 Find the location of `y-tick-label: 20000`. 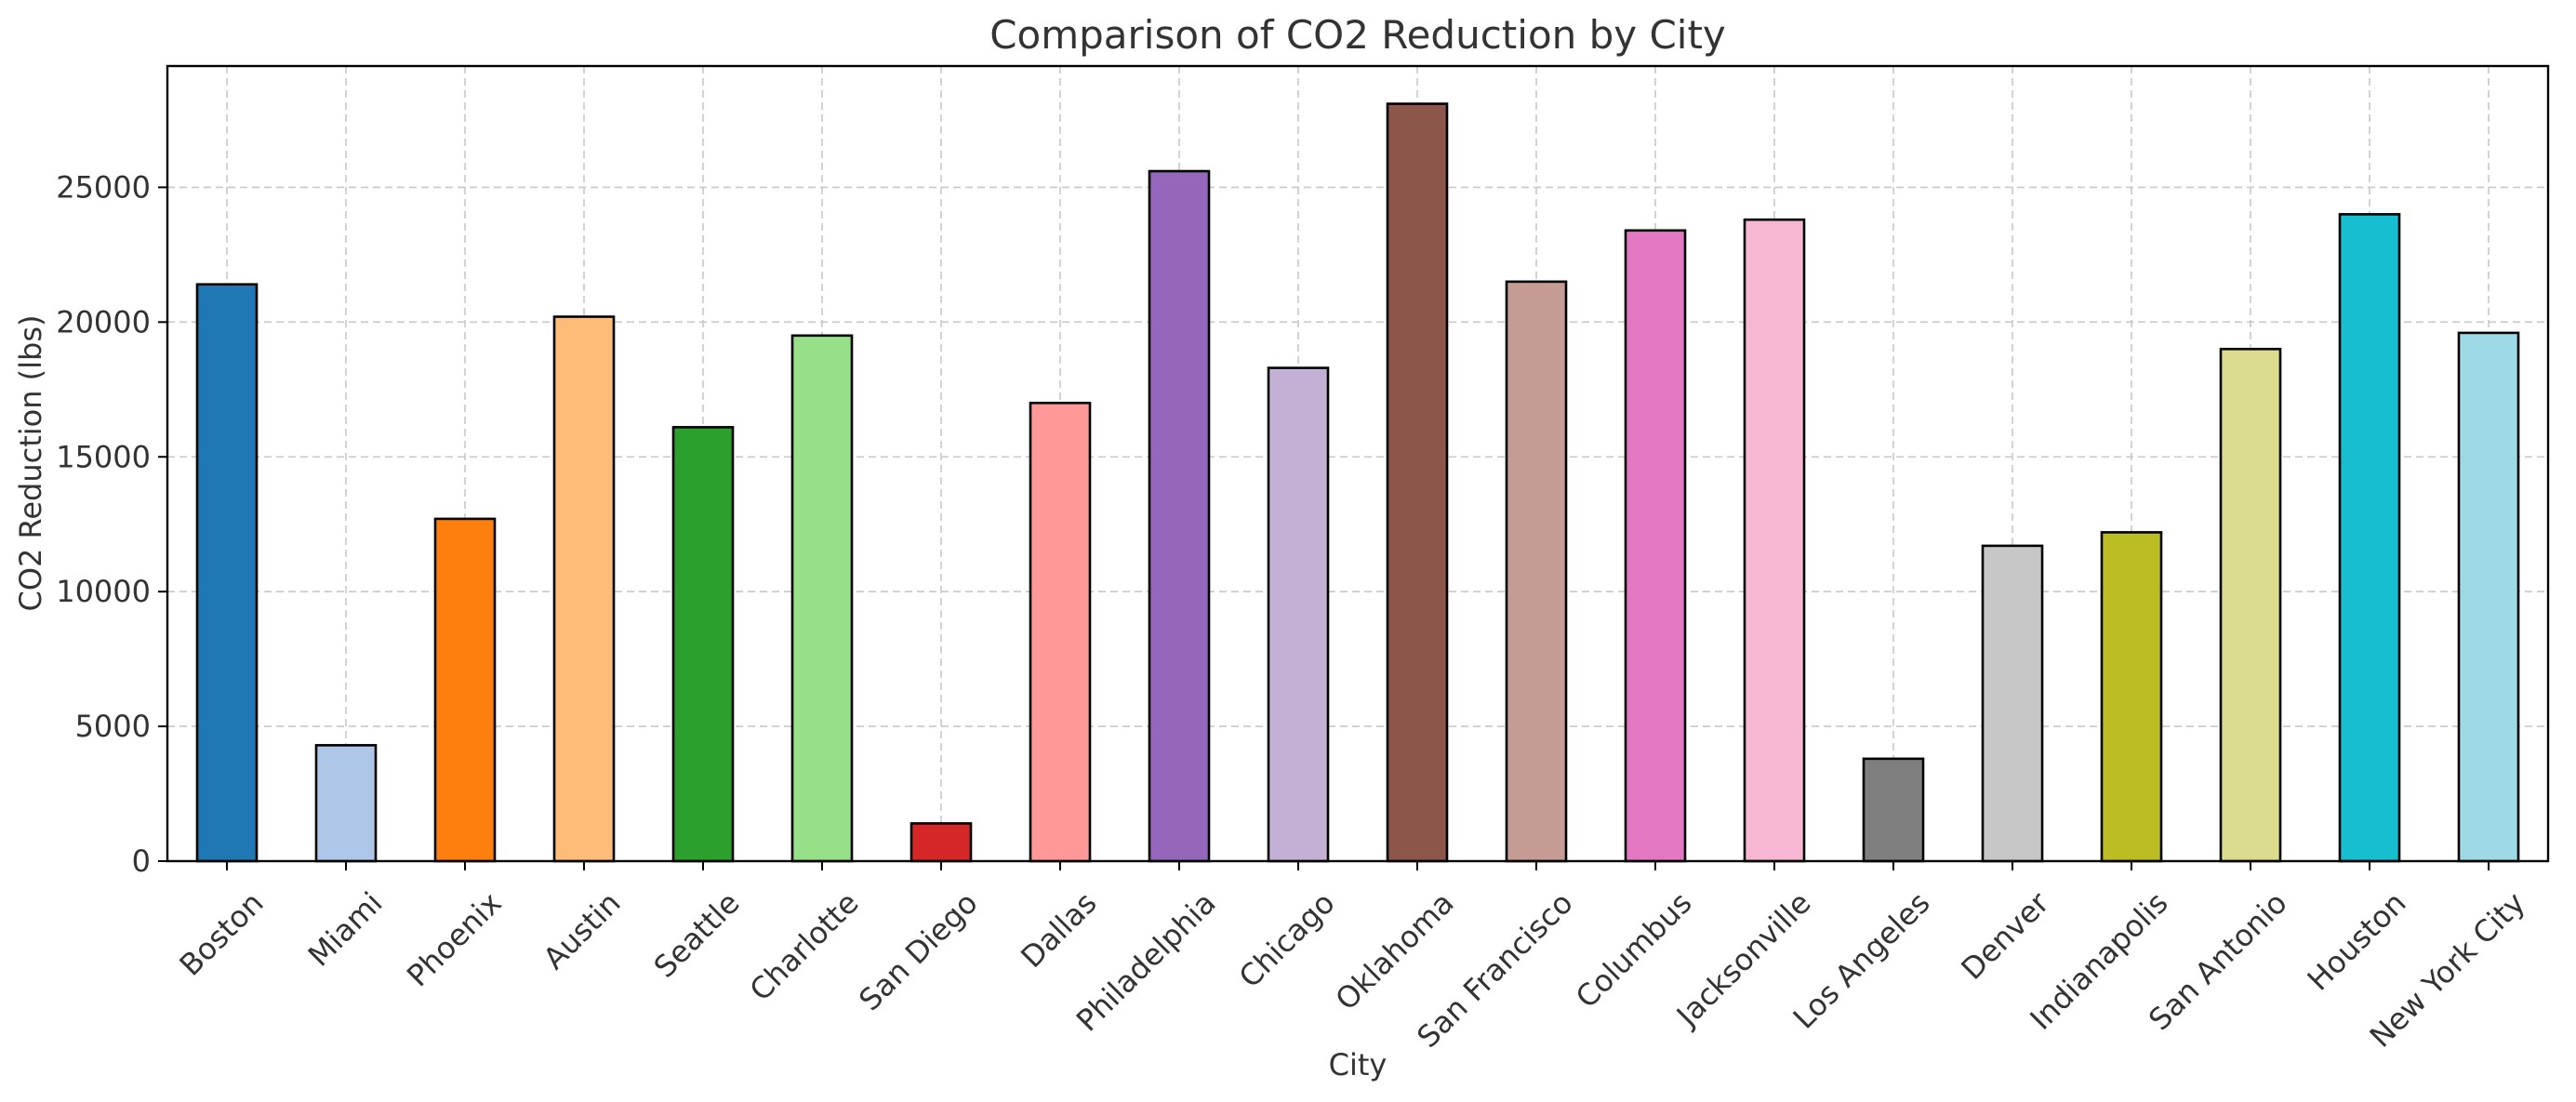

y-tick-label: 20000 is located at coordinates (103, 321).